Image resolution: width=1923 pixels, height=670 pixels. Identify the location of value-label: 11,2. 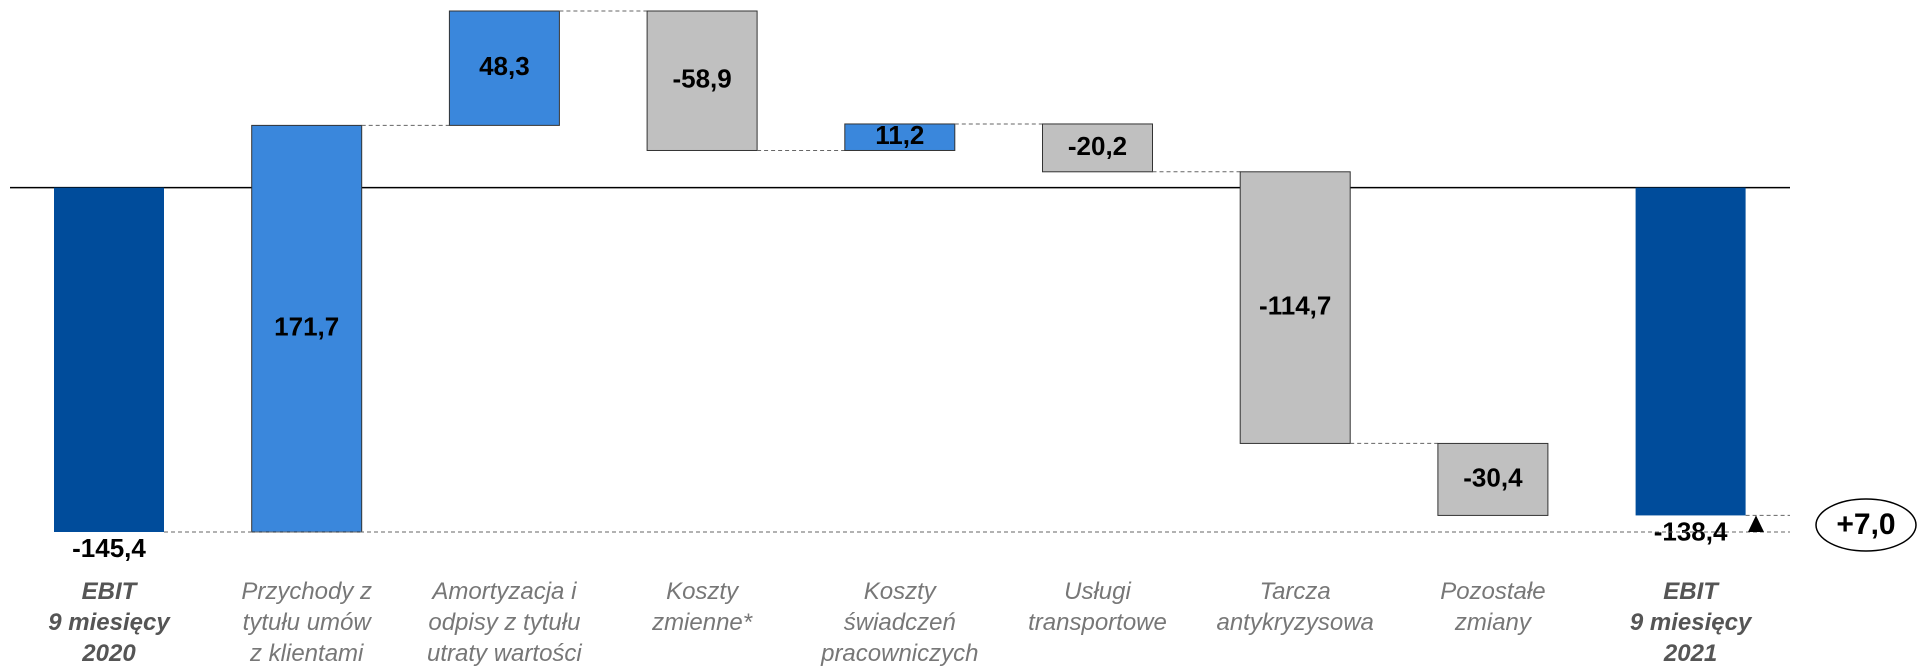
(899, 135).